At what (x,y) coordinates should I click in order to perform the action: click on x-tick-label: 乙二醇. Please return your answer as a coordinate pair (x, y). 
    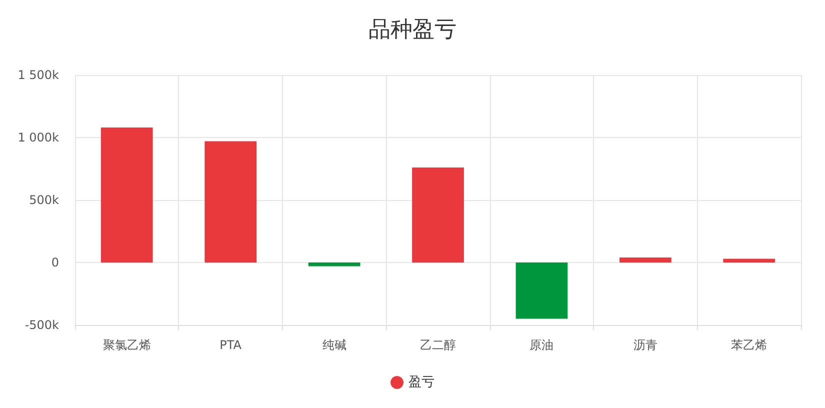
    Looking at the image, I should click on (438, 345).